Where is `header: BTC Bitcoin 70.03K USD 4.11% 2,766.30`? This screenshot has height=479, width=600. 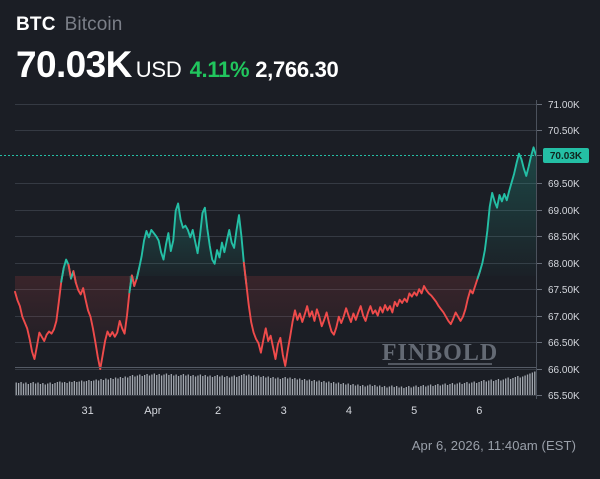 header: BTC Bitcoin 70.03K USD 4.11% 2,766.30 is located at coordinates (296, 50).